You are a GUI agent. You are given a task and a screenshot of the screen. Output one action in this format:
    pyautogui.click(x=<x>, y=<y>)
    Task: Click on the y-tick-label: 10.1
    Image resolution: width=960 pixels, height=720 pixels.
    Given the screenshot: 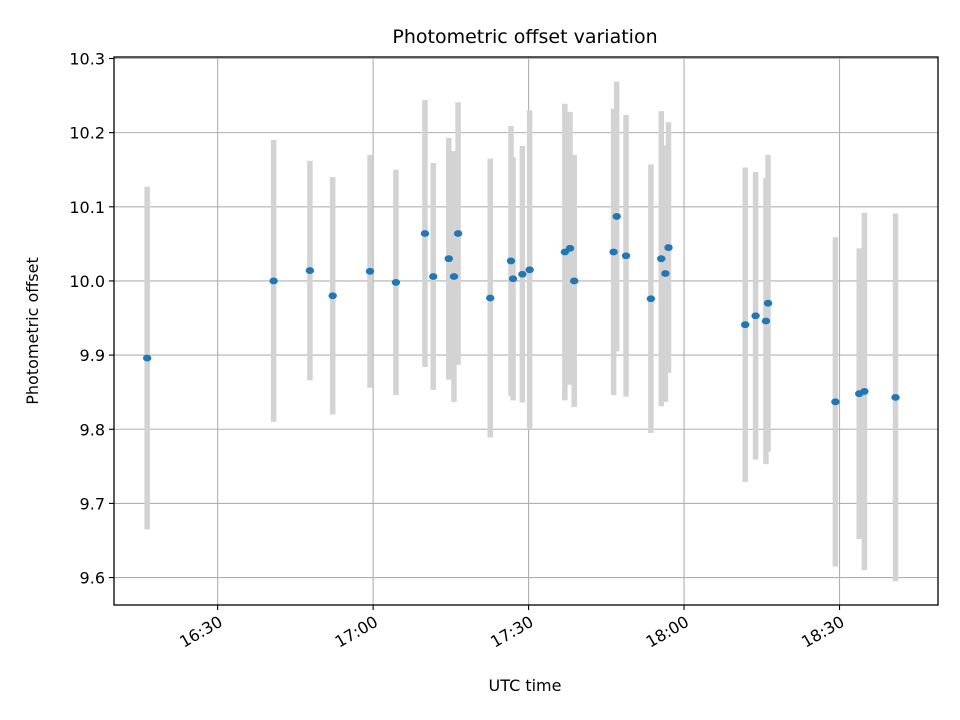 What is the action you would take?
    pyautogui.click(x=87, y=207)
    